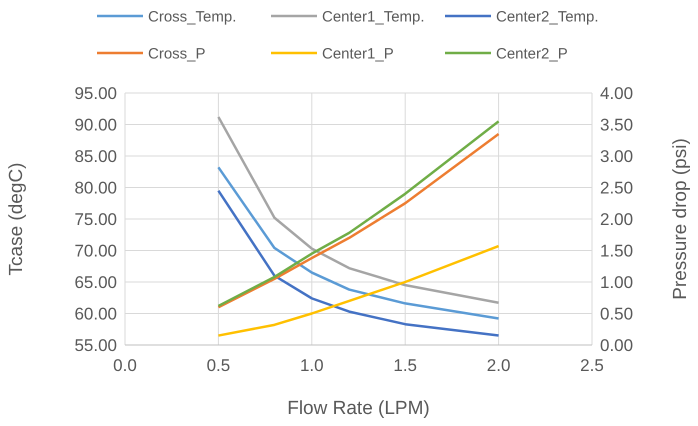 Image resolution: width=698 pixels, height=426 pixels. What do you see at coordinates (95, 188) in the screenshot?
I see `y-tick-label: 80.00` at bounding box center [95, 188].